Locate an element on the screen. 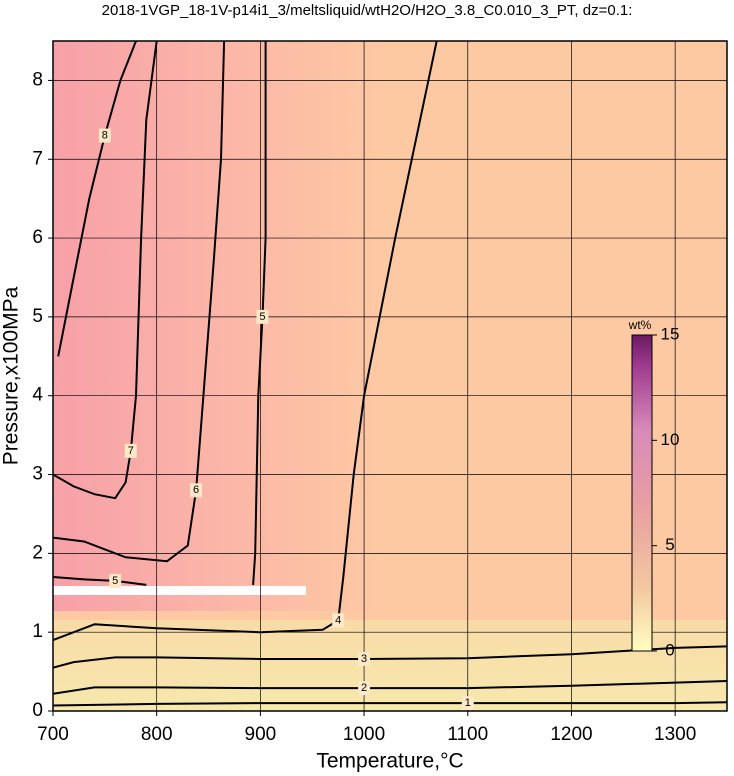  x-tick-label: 1000 is located at coordinates (364, 734).